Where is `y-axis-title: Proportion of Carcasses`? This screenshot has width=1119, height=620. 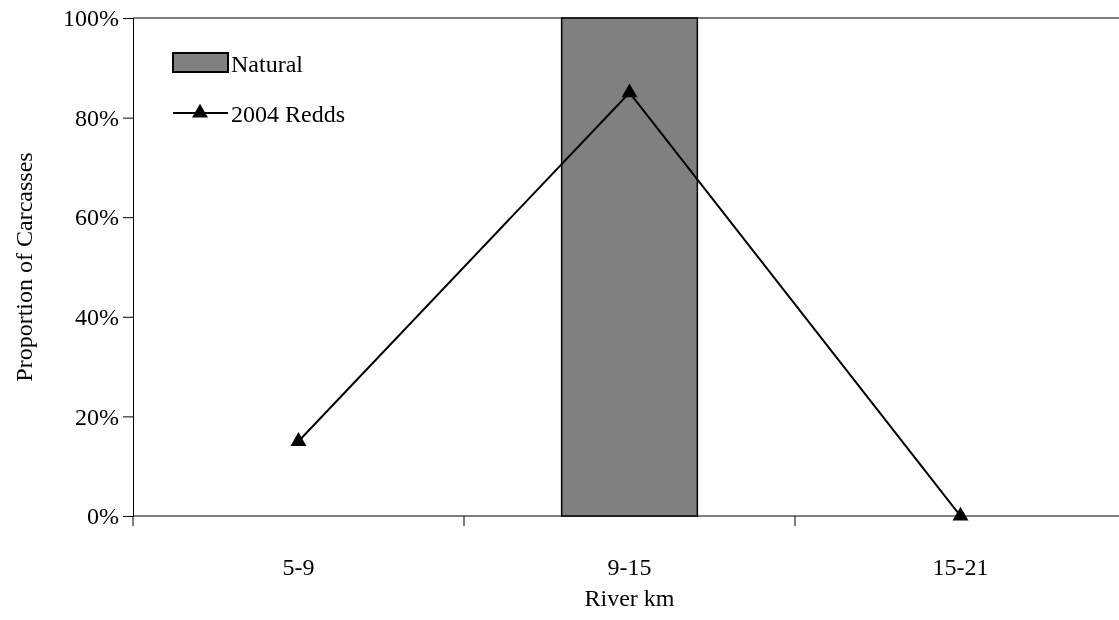 y-axis-title: Proportion of Carcasses is located at coordinates (24, 267).